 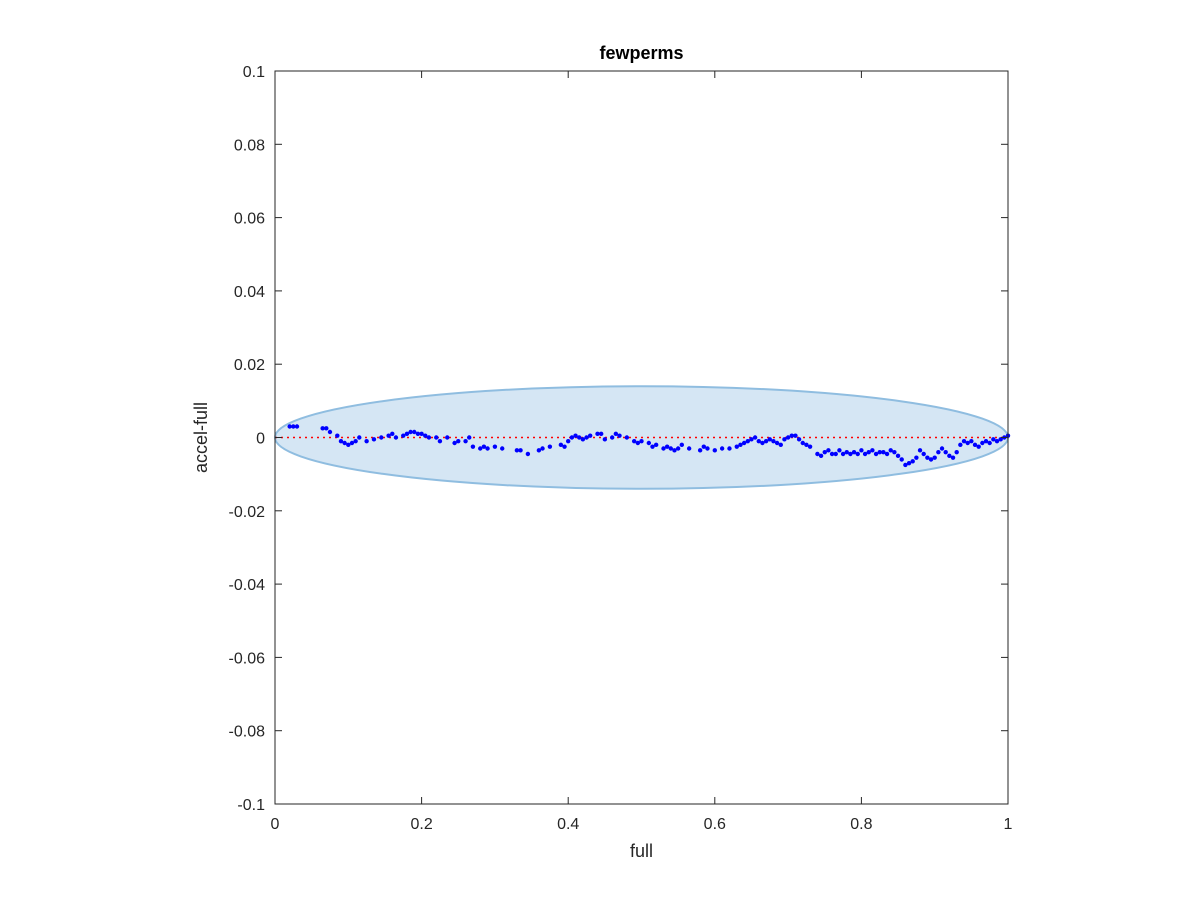 I want to click on y-tick-label: -0.06, so click(x=247, y=658).